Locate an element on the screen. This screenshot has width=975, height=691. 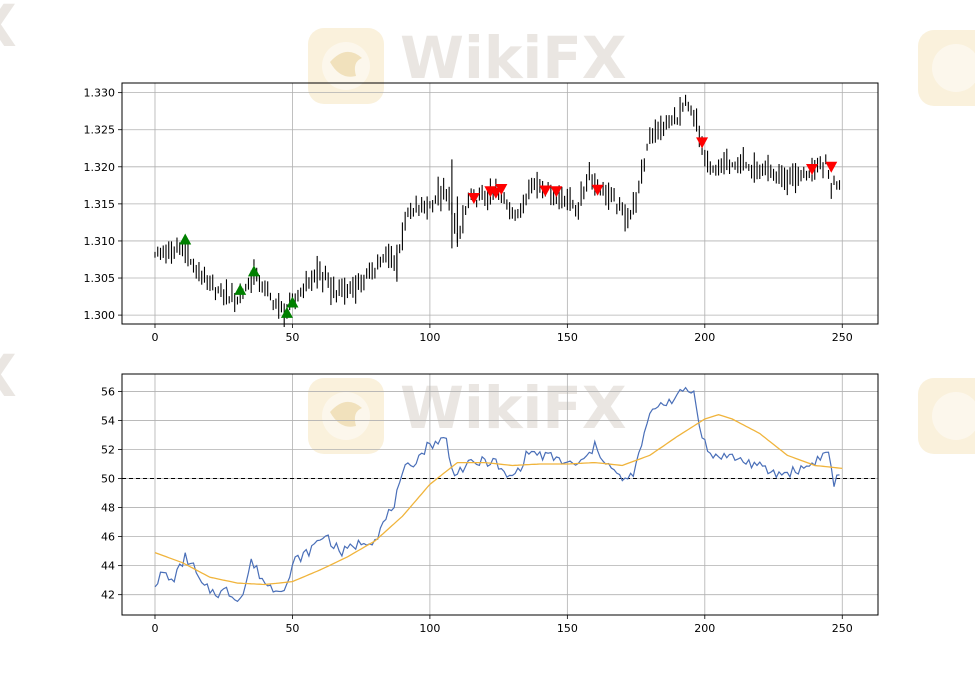
sell-markers is located at coordinates (652, 170).